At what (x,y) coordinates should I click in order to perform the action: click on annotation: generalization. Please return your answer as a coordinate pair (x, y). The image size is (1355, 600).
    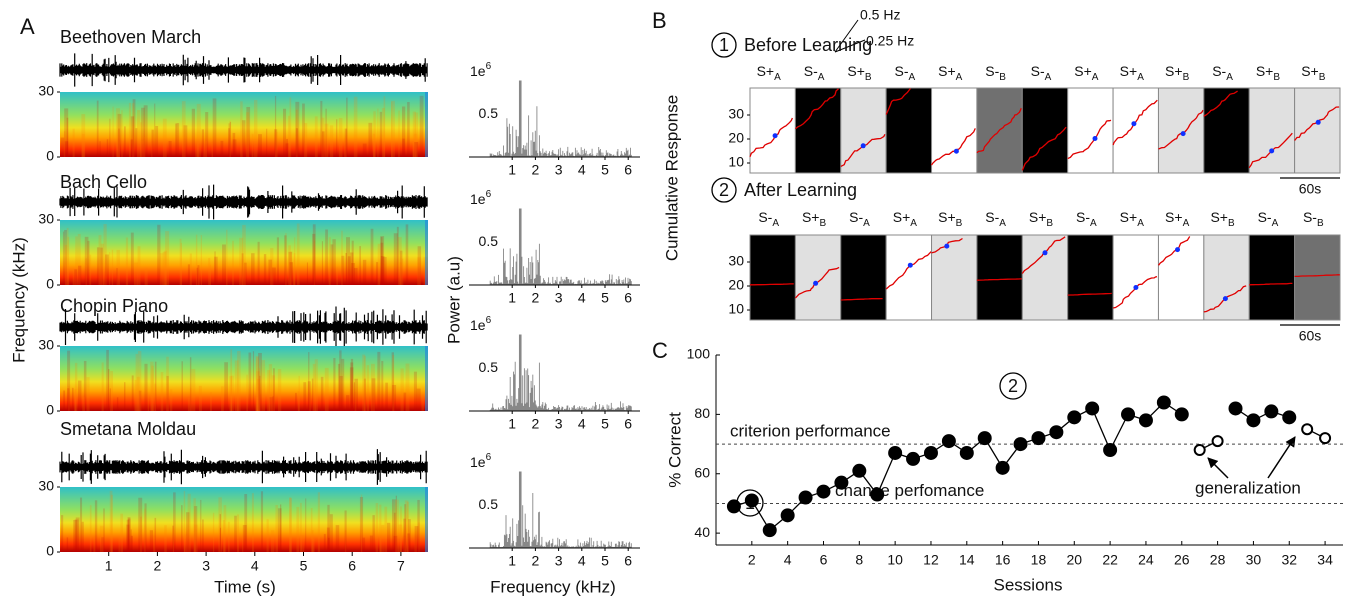
    Looking at the image, I should click on (1248, 487).